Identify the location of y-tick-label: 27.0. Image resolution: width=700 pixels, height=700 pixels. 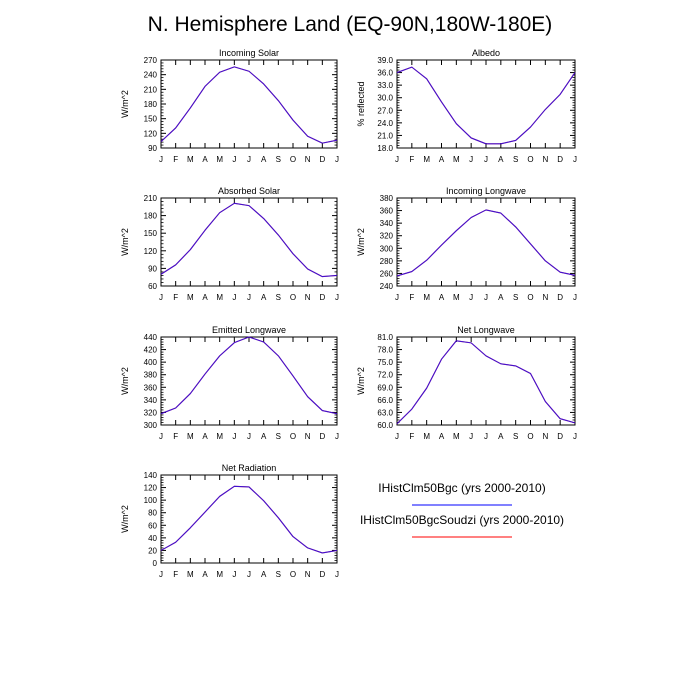
(385, 110).